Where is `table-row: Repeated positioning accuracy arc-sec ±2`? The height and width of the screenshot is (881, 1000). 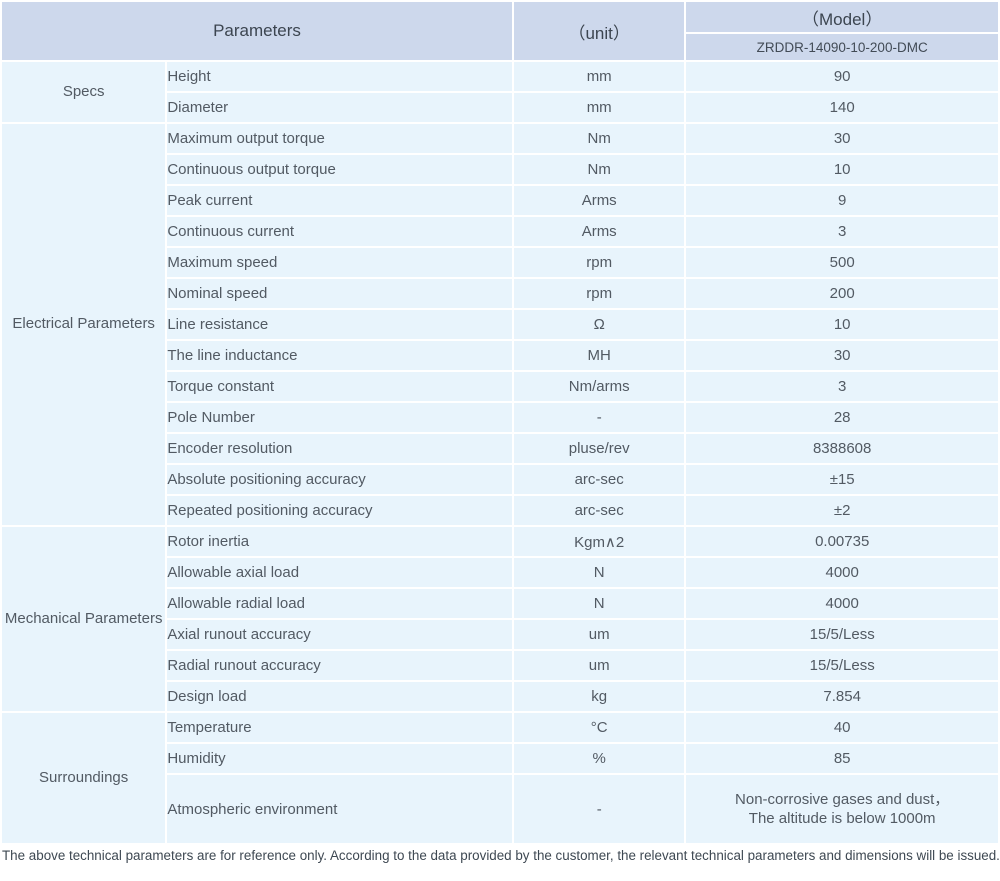 table-row: Repeated positioning accuracy arc-sec ±2 is located at coordinates (500, 510).